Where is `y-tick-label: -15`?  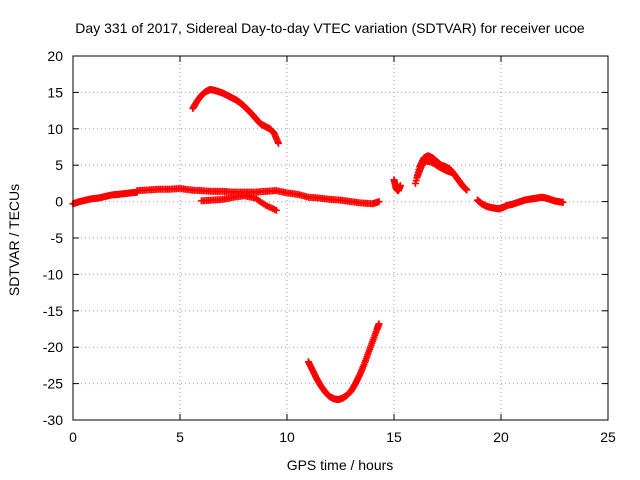
y-tick-label: -15 is located at coordinates (53, 311).